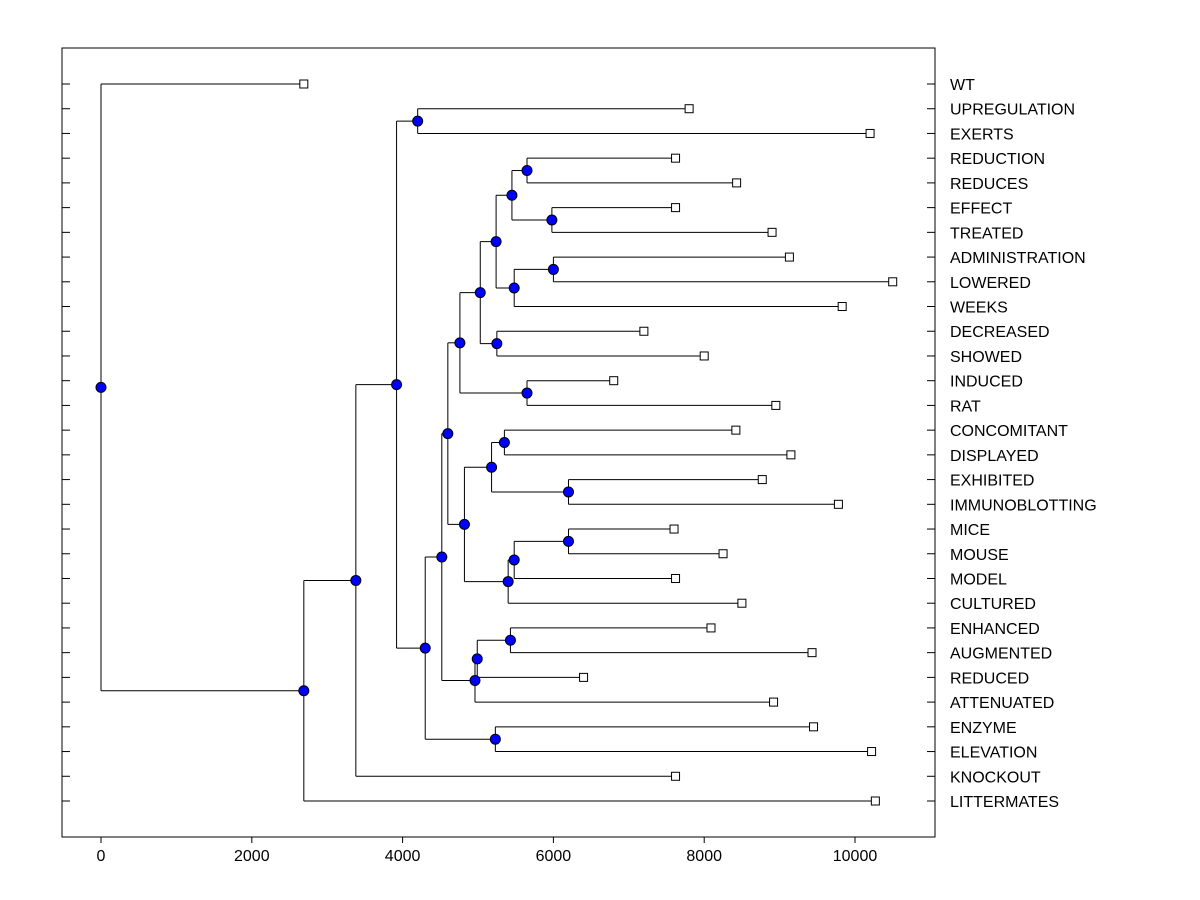 The height and width of the screenshot is (900, 1200). Describe the element at coordinates (986, 357) in the screenshot. I see `leaf-label: SHOWED` at that location.